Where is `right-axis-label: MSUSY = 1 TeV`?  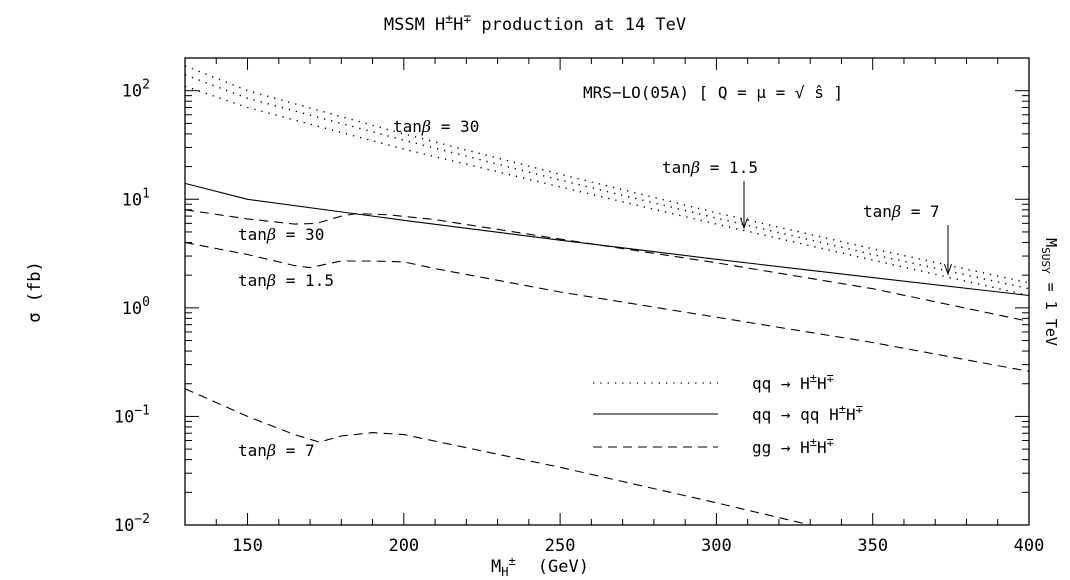
right-axis-label: MSUSY = 1 TeV is located at coordinates (1049, 292).